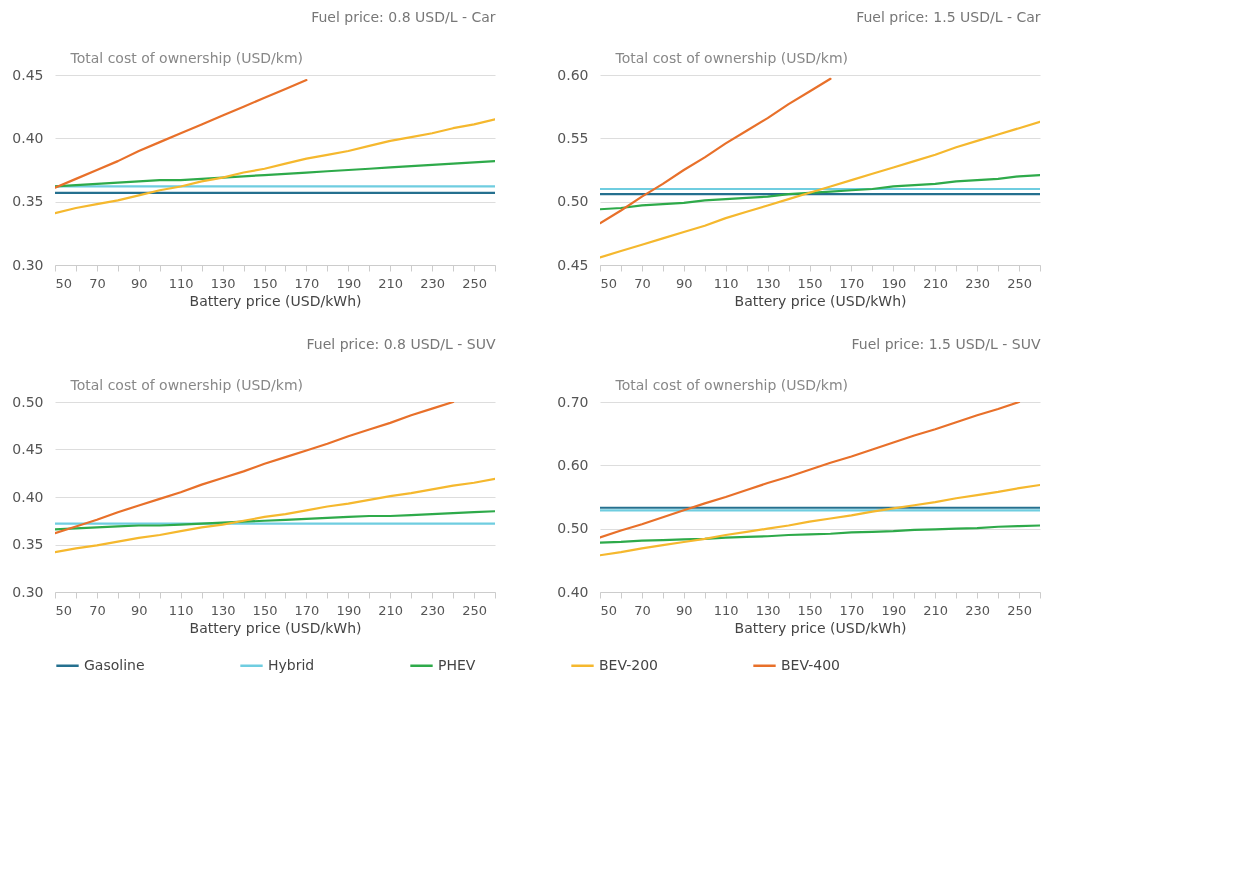  I want to click on y-tick-label: 0.70, so click(573, 401).